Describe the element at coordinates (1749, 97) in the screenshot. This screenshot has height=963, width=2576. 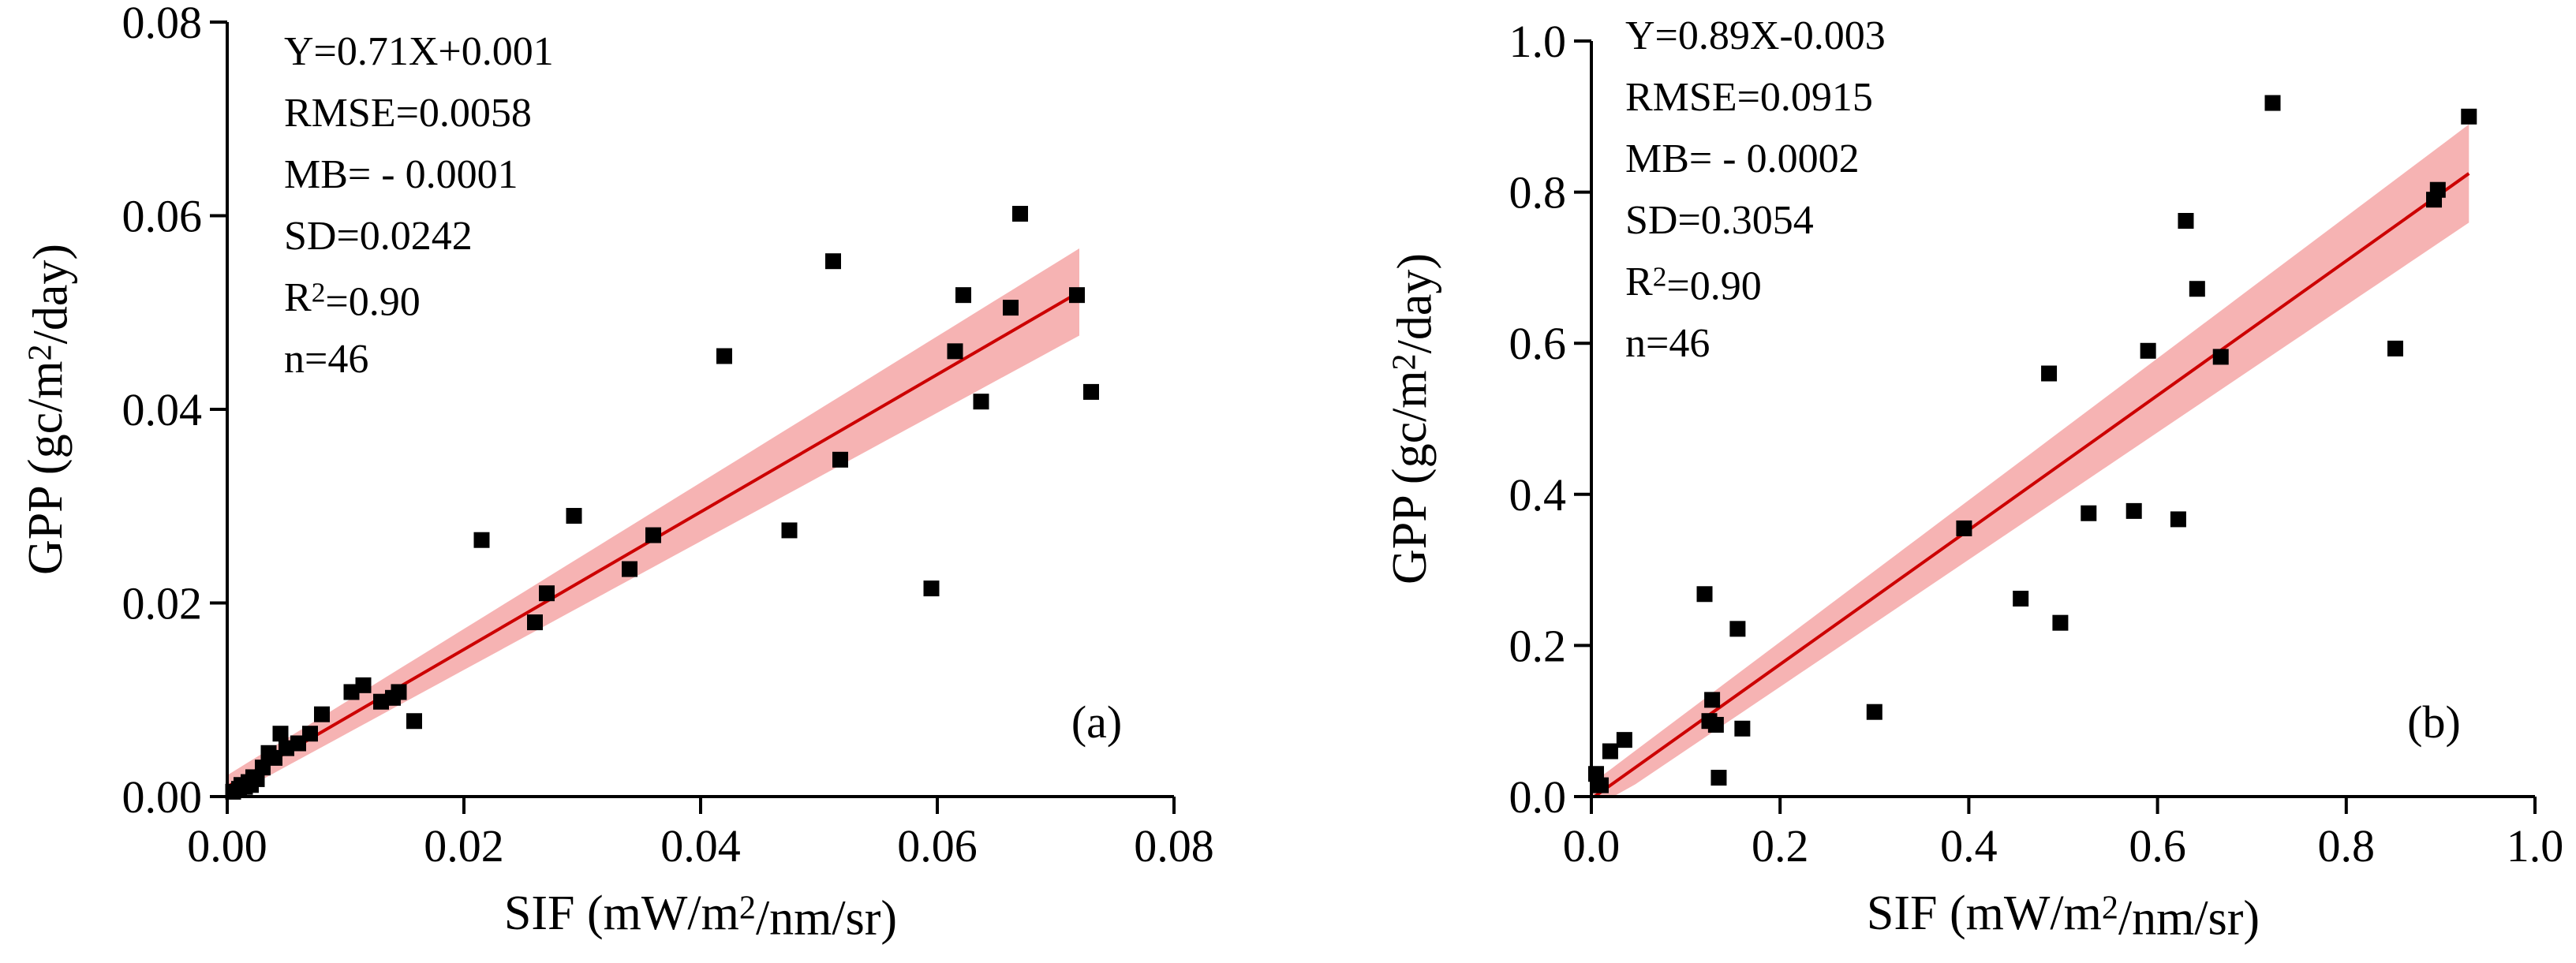
I see `stat-annotation: RMSE=0.0915` at that location.